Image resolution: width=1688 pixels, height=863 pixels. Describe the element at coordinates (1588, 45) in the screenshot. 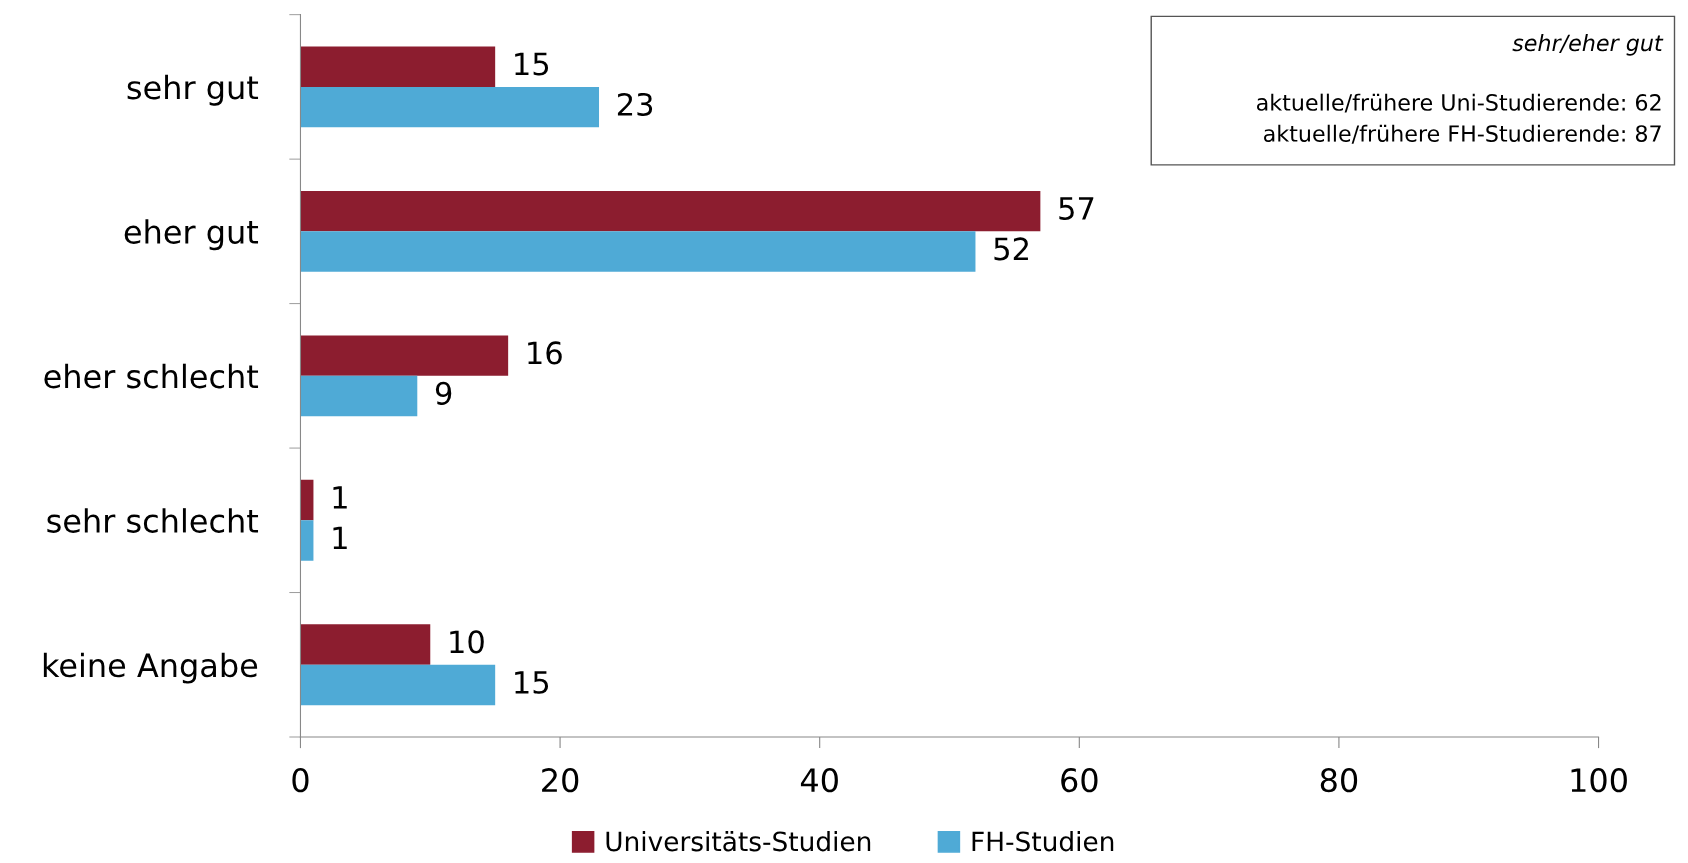

I see `annotation: sehr/eher gut` at that location.